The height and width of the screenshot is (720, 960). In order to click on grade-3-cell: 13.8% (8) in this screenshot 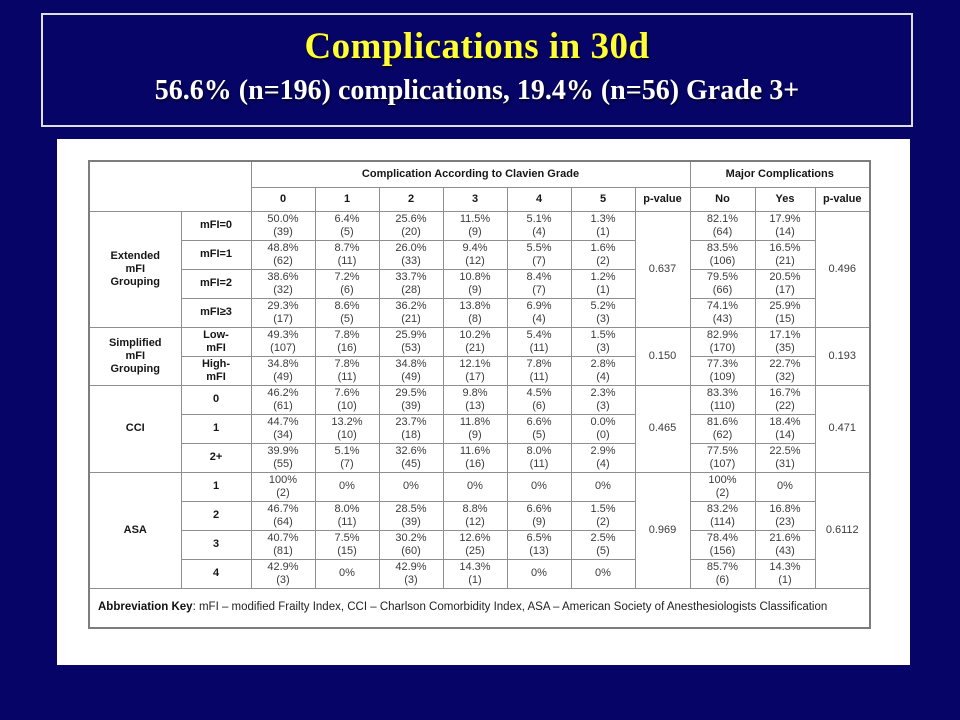, I will do `click(475, 312)`.